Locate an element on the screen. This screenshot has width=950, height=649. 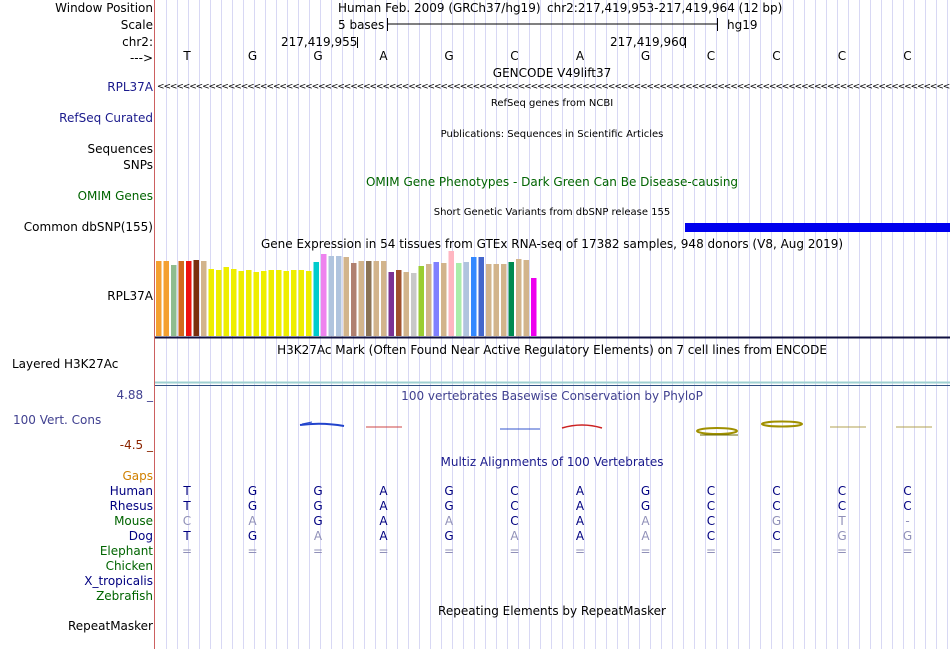
dbsnp-feature is located at coordinates (817, 227).